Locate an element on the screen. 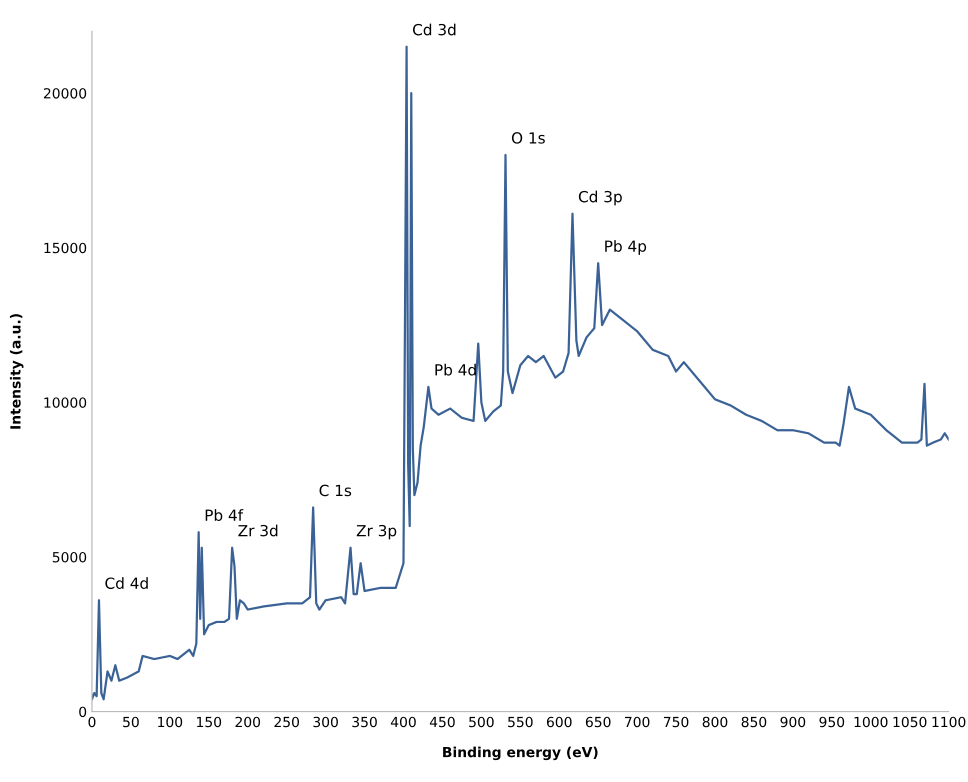 The height and width of the screenshot is (782, 968). annotation: Cd 4d is located at coordinates (126, 583).